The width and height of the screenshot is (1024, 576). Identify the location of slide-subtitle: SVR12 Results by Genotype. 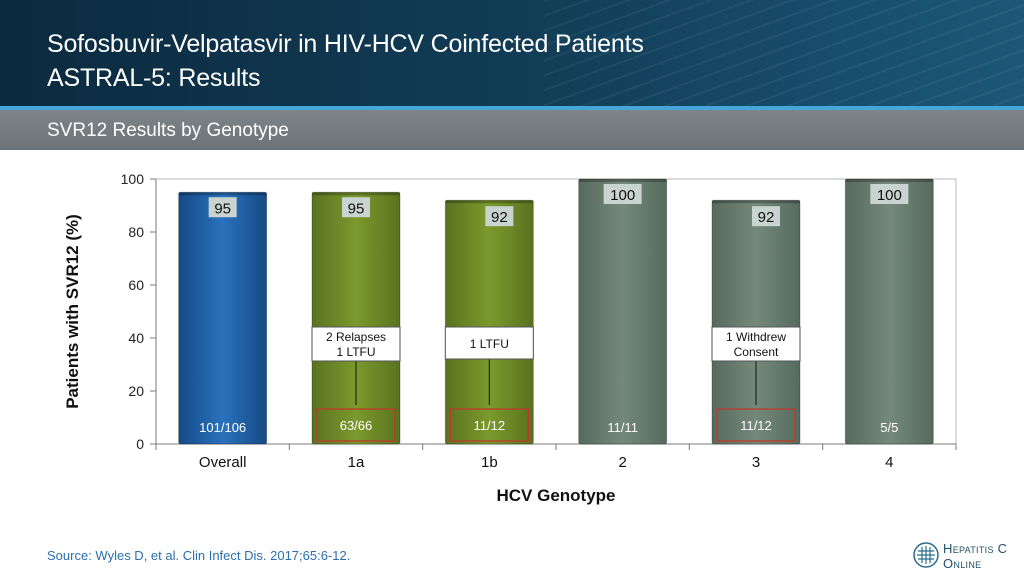
(168, 130).